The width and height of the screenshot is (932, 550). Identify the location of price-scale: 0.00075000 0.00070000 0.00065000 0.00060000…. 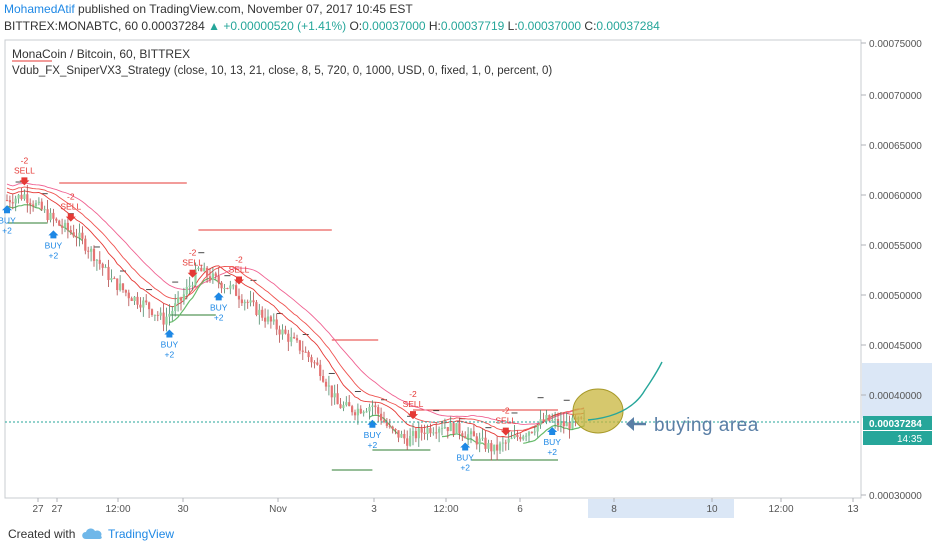
(891, 270).